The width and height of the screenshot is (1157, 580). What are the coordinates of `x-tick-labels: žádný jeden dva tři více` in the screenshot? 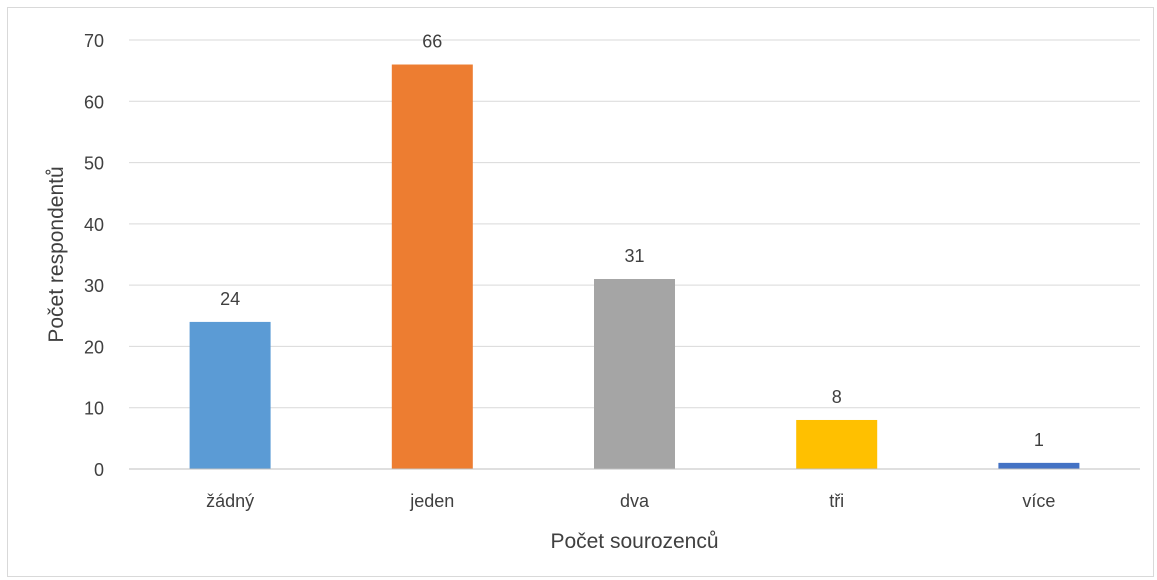 It's located at (630, 501).